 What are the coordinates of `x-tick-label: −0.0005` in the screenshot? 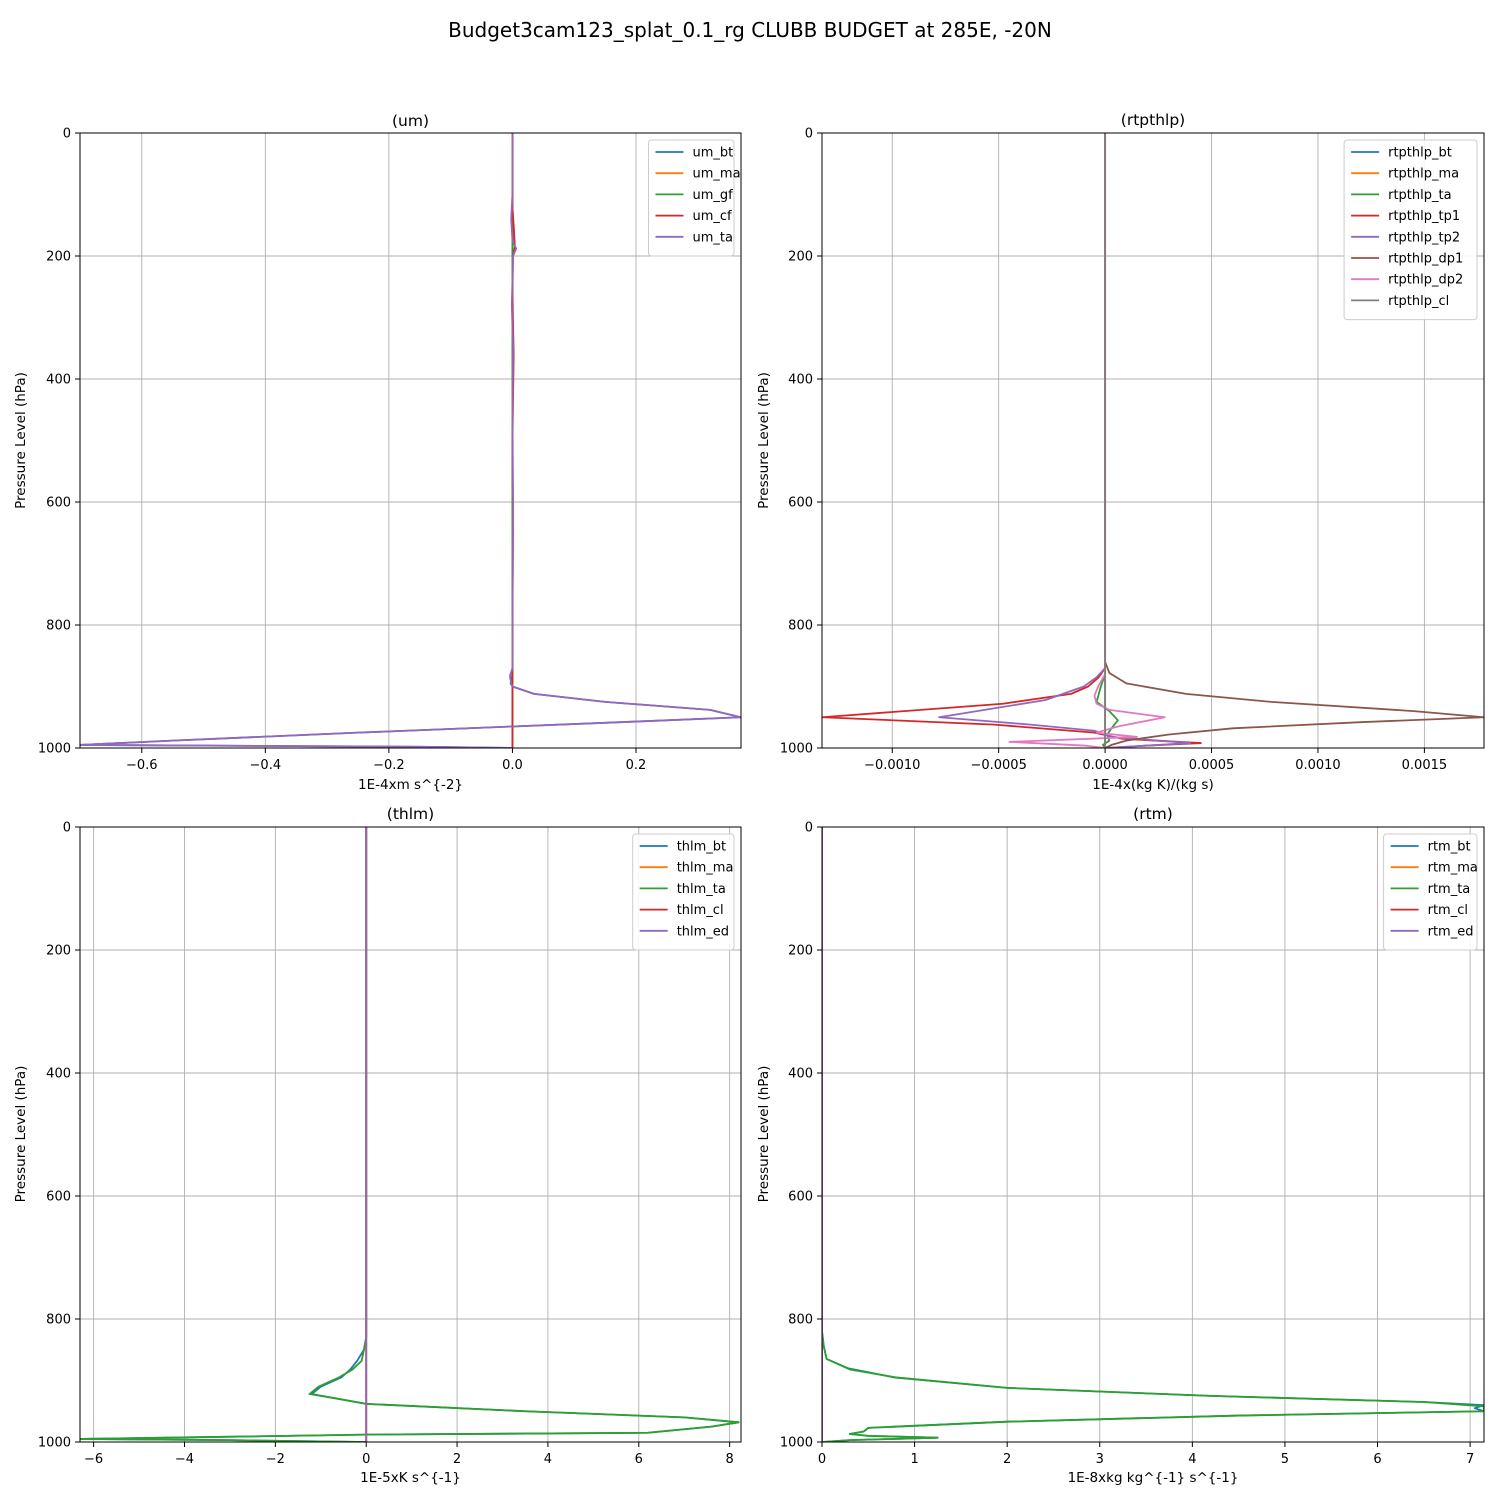 It's located at (998, 765).